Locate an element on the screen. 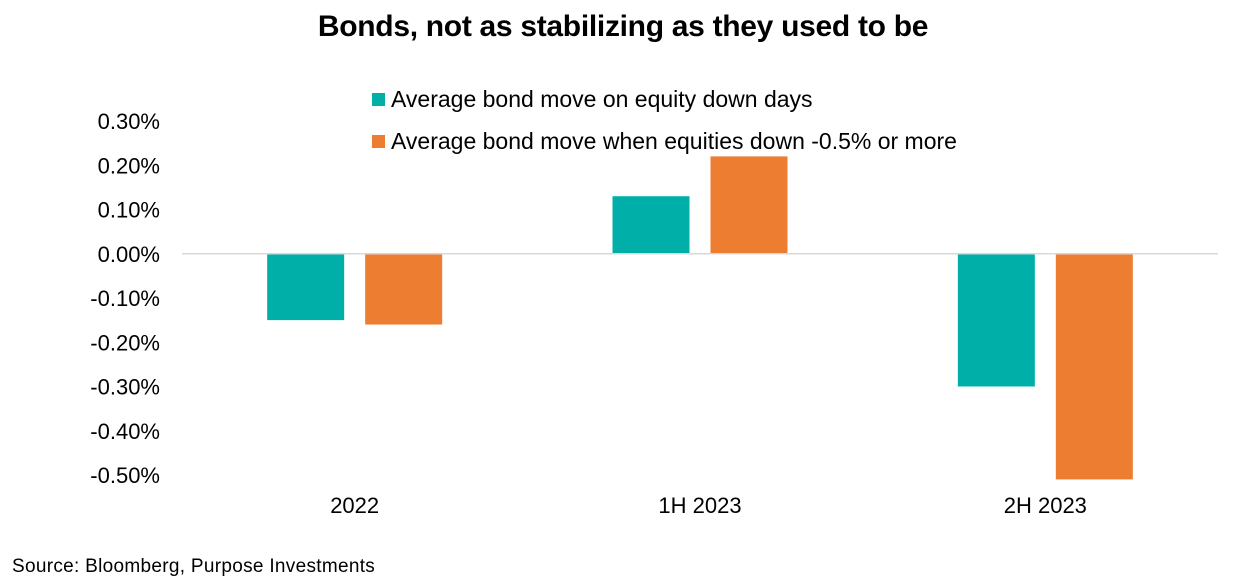  y-tick-label: 0.30% is located at coordinates (129, 121).